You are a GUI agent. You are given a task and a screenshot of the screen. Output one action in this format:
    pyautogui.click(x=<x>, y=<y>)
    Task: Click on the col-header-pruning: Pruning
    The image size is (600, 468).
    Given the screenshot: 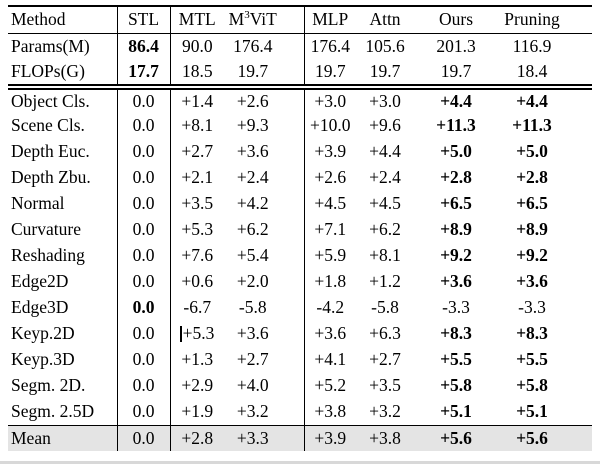 What is the action you would take?
    pyautogui.click(x=545, y=20)
    